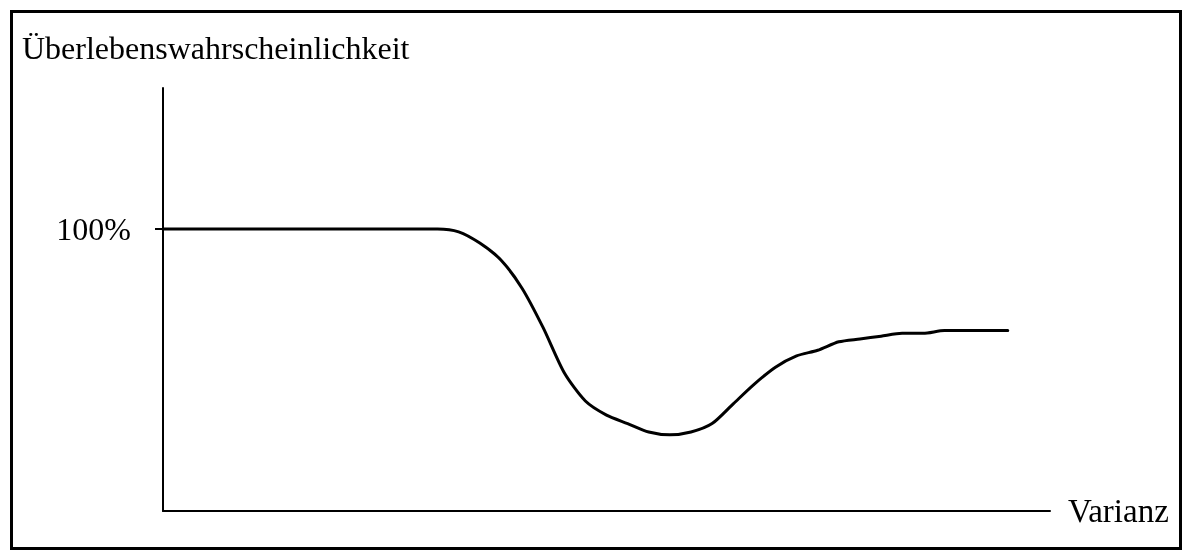 This screenshot has width=1192, height=560. I want to click on text: Überlebenswahrscheinlichkeit, so click(216, 48).